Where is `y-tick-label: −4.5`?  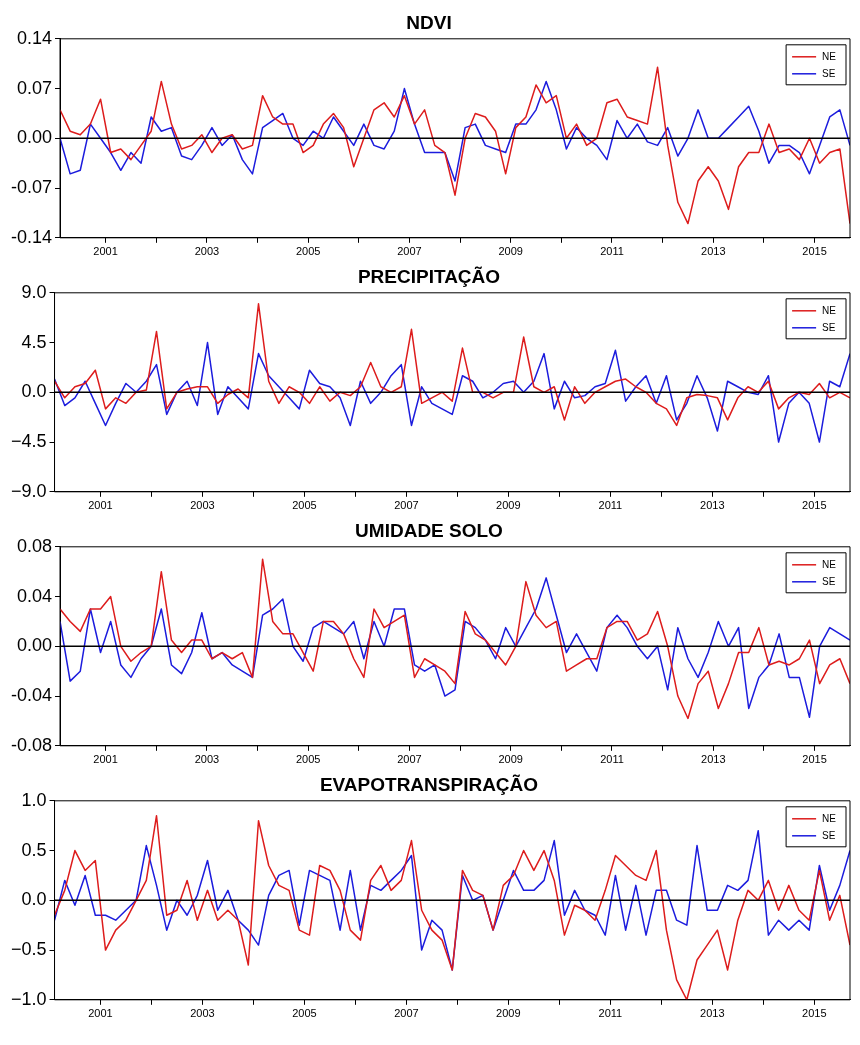
y-tick-label: −4.5 is located at coordinates (28, 441).